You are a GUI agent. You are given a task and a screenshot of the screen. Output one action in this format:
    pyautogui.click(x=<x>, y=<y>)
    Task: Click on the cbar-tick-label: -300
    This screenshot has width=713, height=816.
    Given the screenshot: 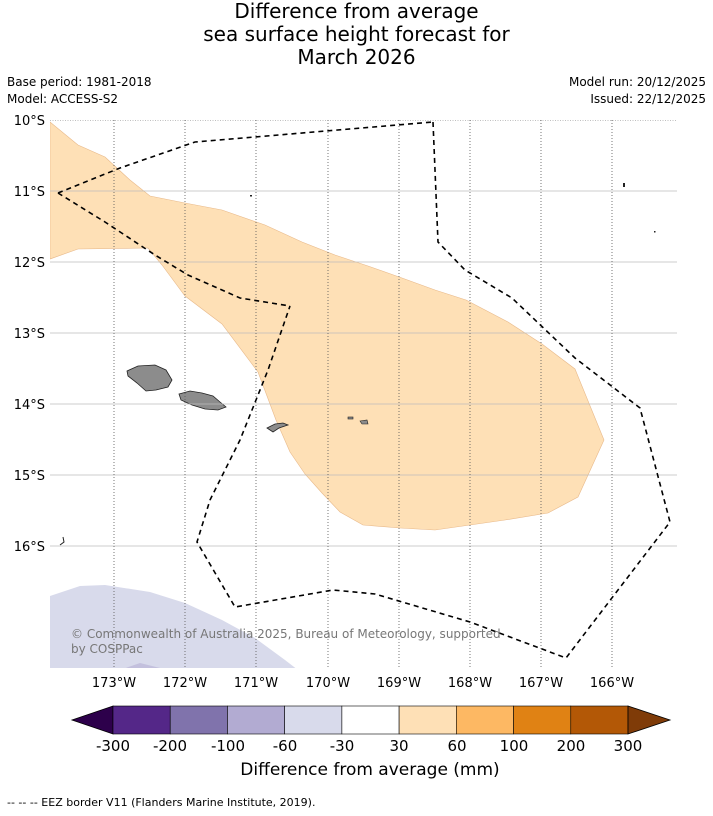 What is the action you would take?
    pyautogui.click(x=113, y=746)
    